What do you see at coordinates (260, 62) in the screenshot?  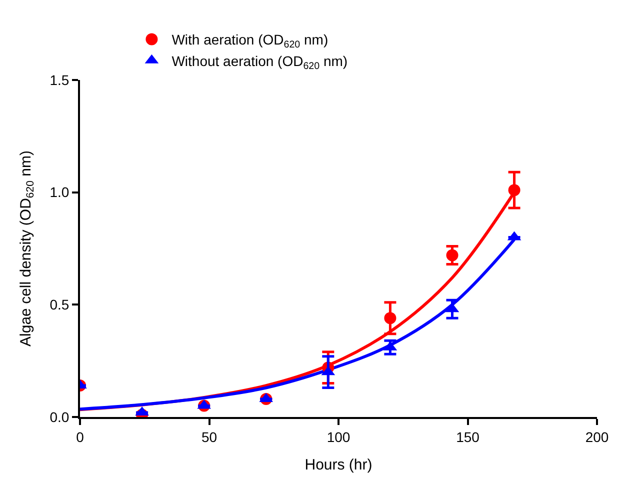 I see `legend-label: Without aeration (OD$_{620}$ nm)` at bounding box center [260, 62].